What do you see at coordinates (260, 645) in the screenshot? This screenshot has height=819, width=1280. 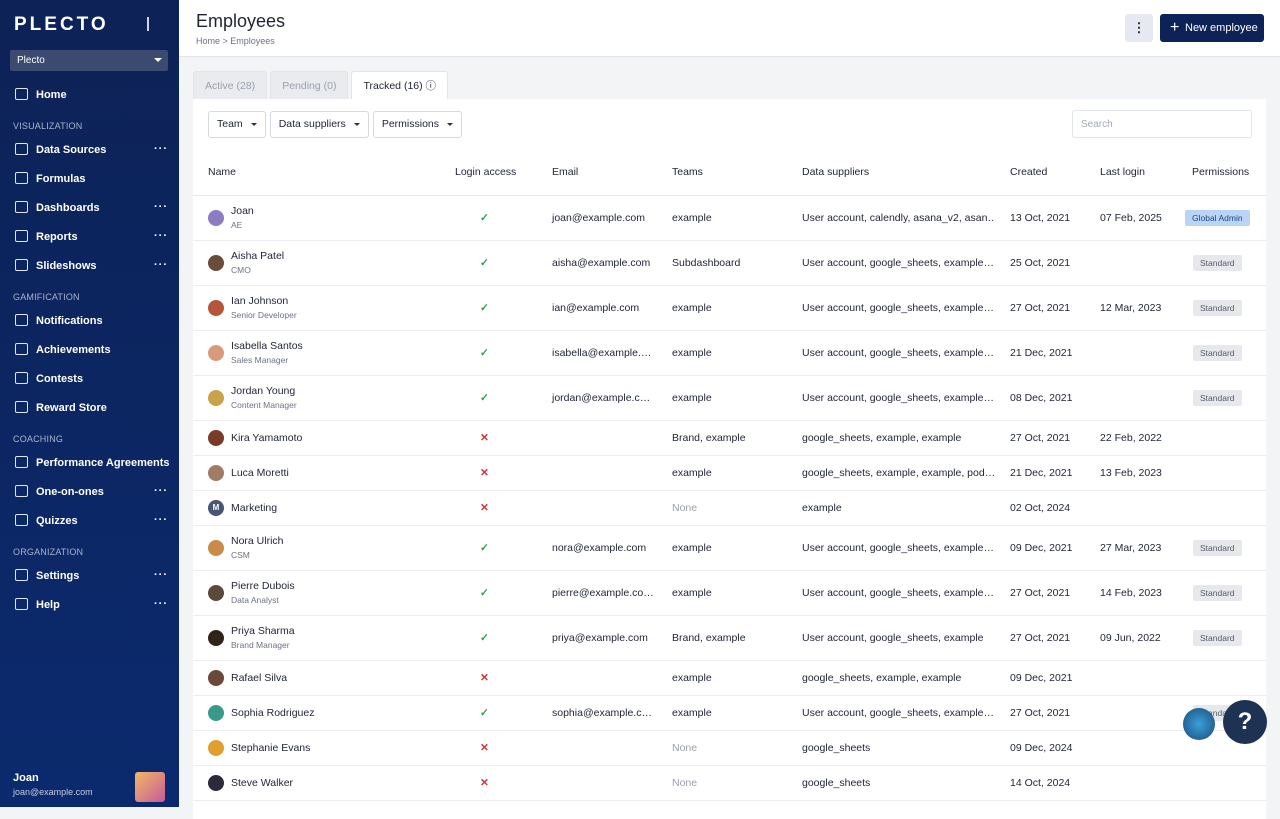 I see `employee-title: Brand Manager` at bounding box center [260, 645].